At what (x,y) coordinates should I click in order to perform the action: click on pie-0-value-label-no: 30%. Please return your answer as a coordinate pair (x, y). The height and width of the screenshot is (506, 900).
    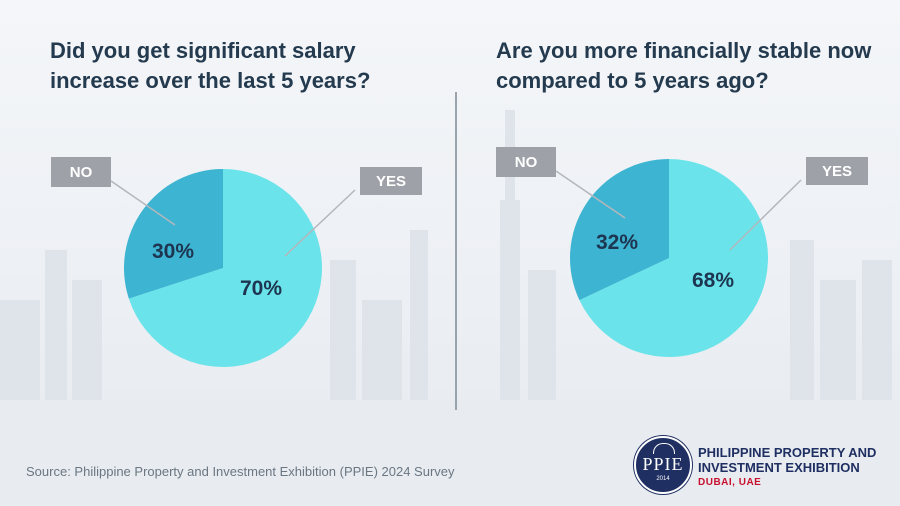
    Looking at the image, I should click on (173, 251).